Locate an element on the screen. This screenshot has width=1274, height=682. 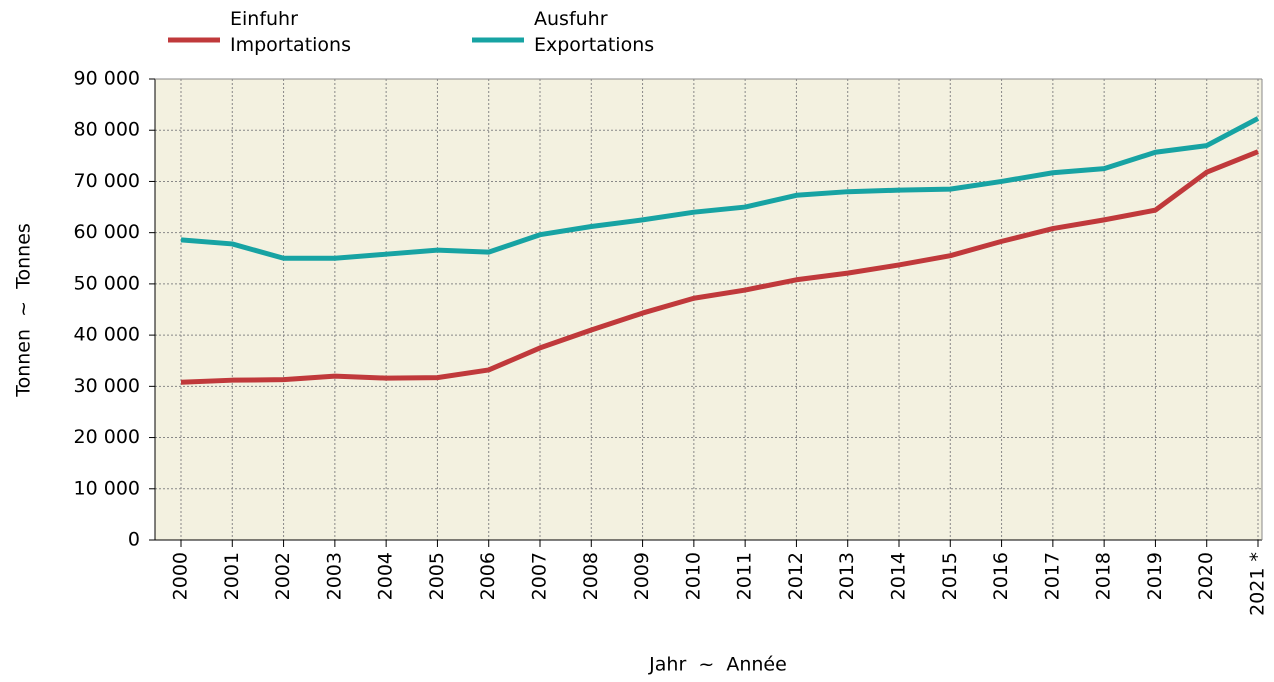
y-tick-label: 40 000 is located at coordinates (107, 335).